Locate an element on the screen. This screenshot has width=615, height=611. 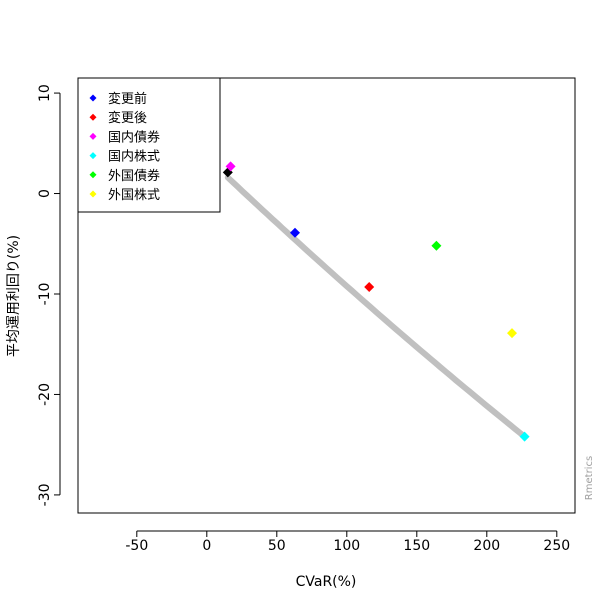
legend-label-1: 変更前 is located at coordinates (127, 99).